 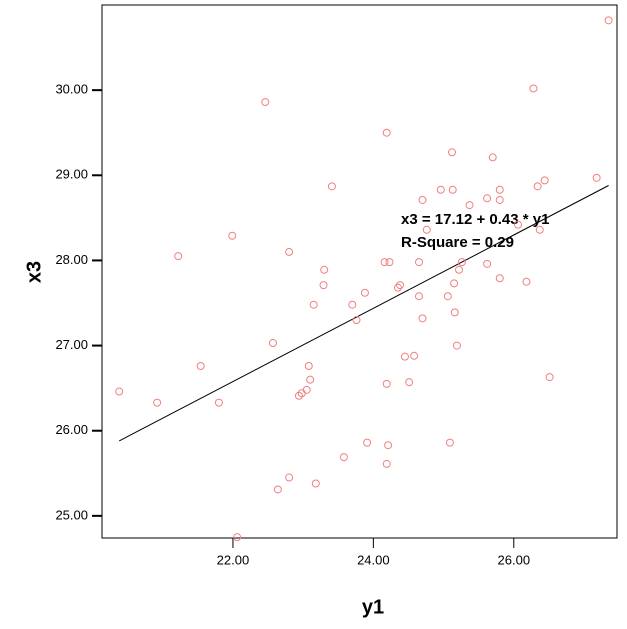 I want to click on x-tick-label: 22.00, so click(x=233, y=559).